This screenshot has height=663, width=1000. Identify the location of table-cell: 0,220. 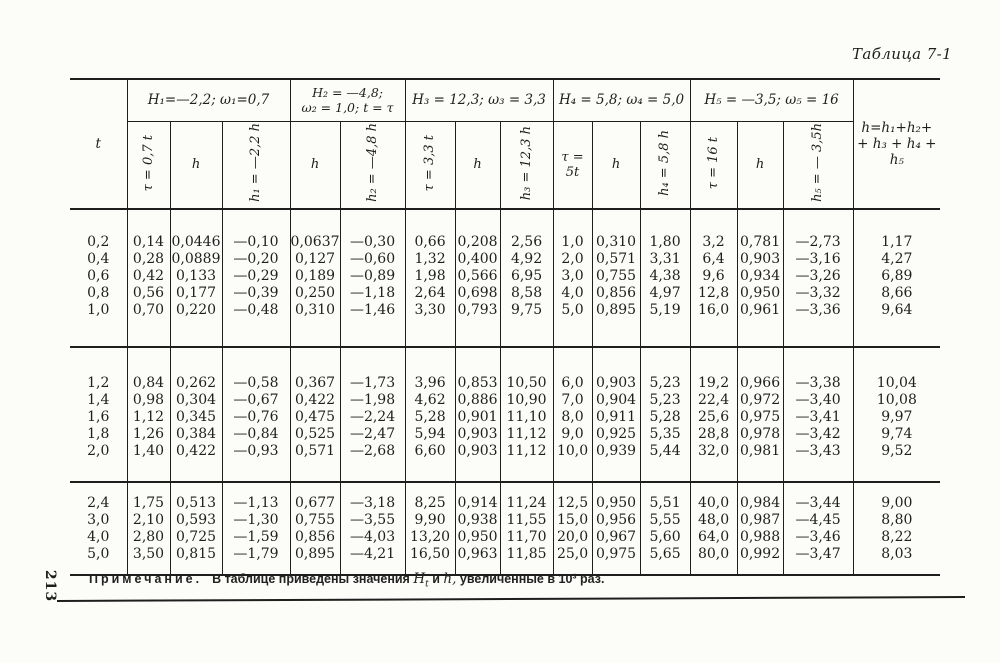
(195, 325).